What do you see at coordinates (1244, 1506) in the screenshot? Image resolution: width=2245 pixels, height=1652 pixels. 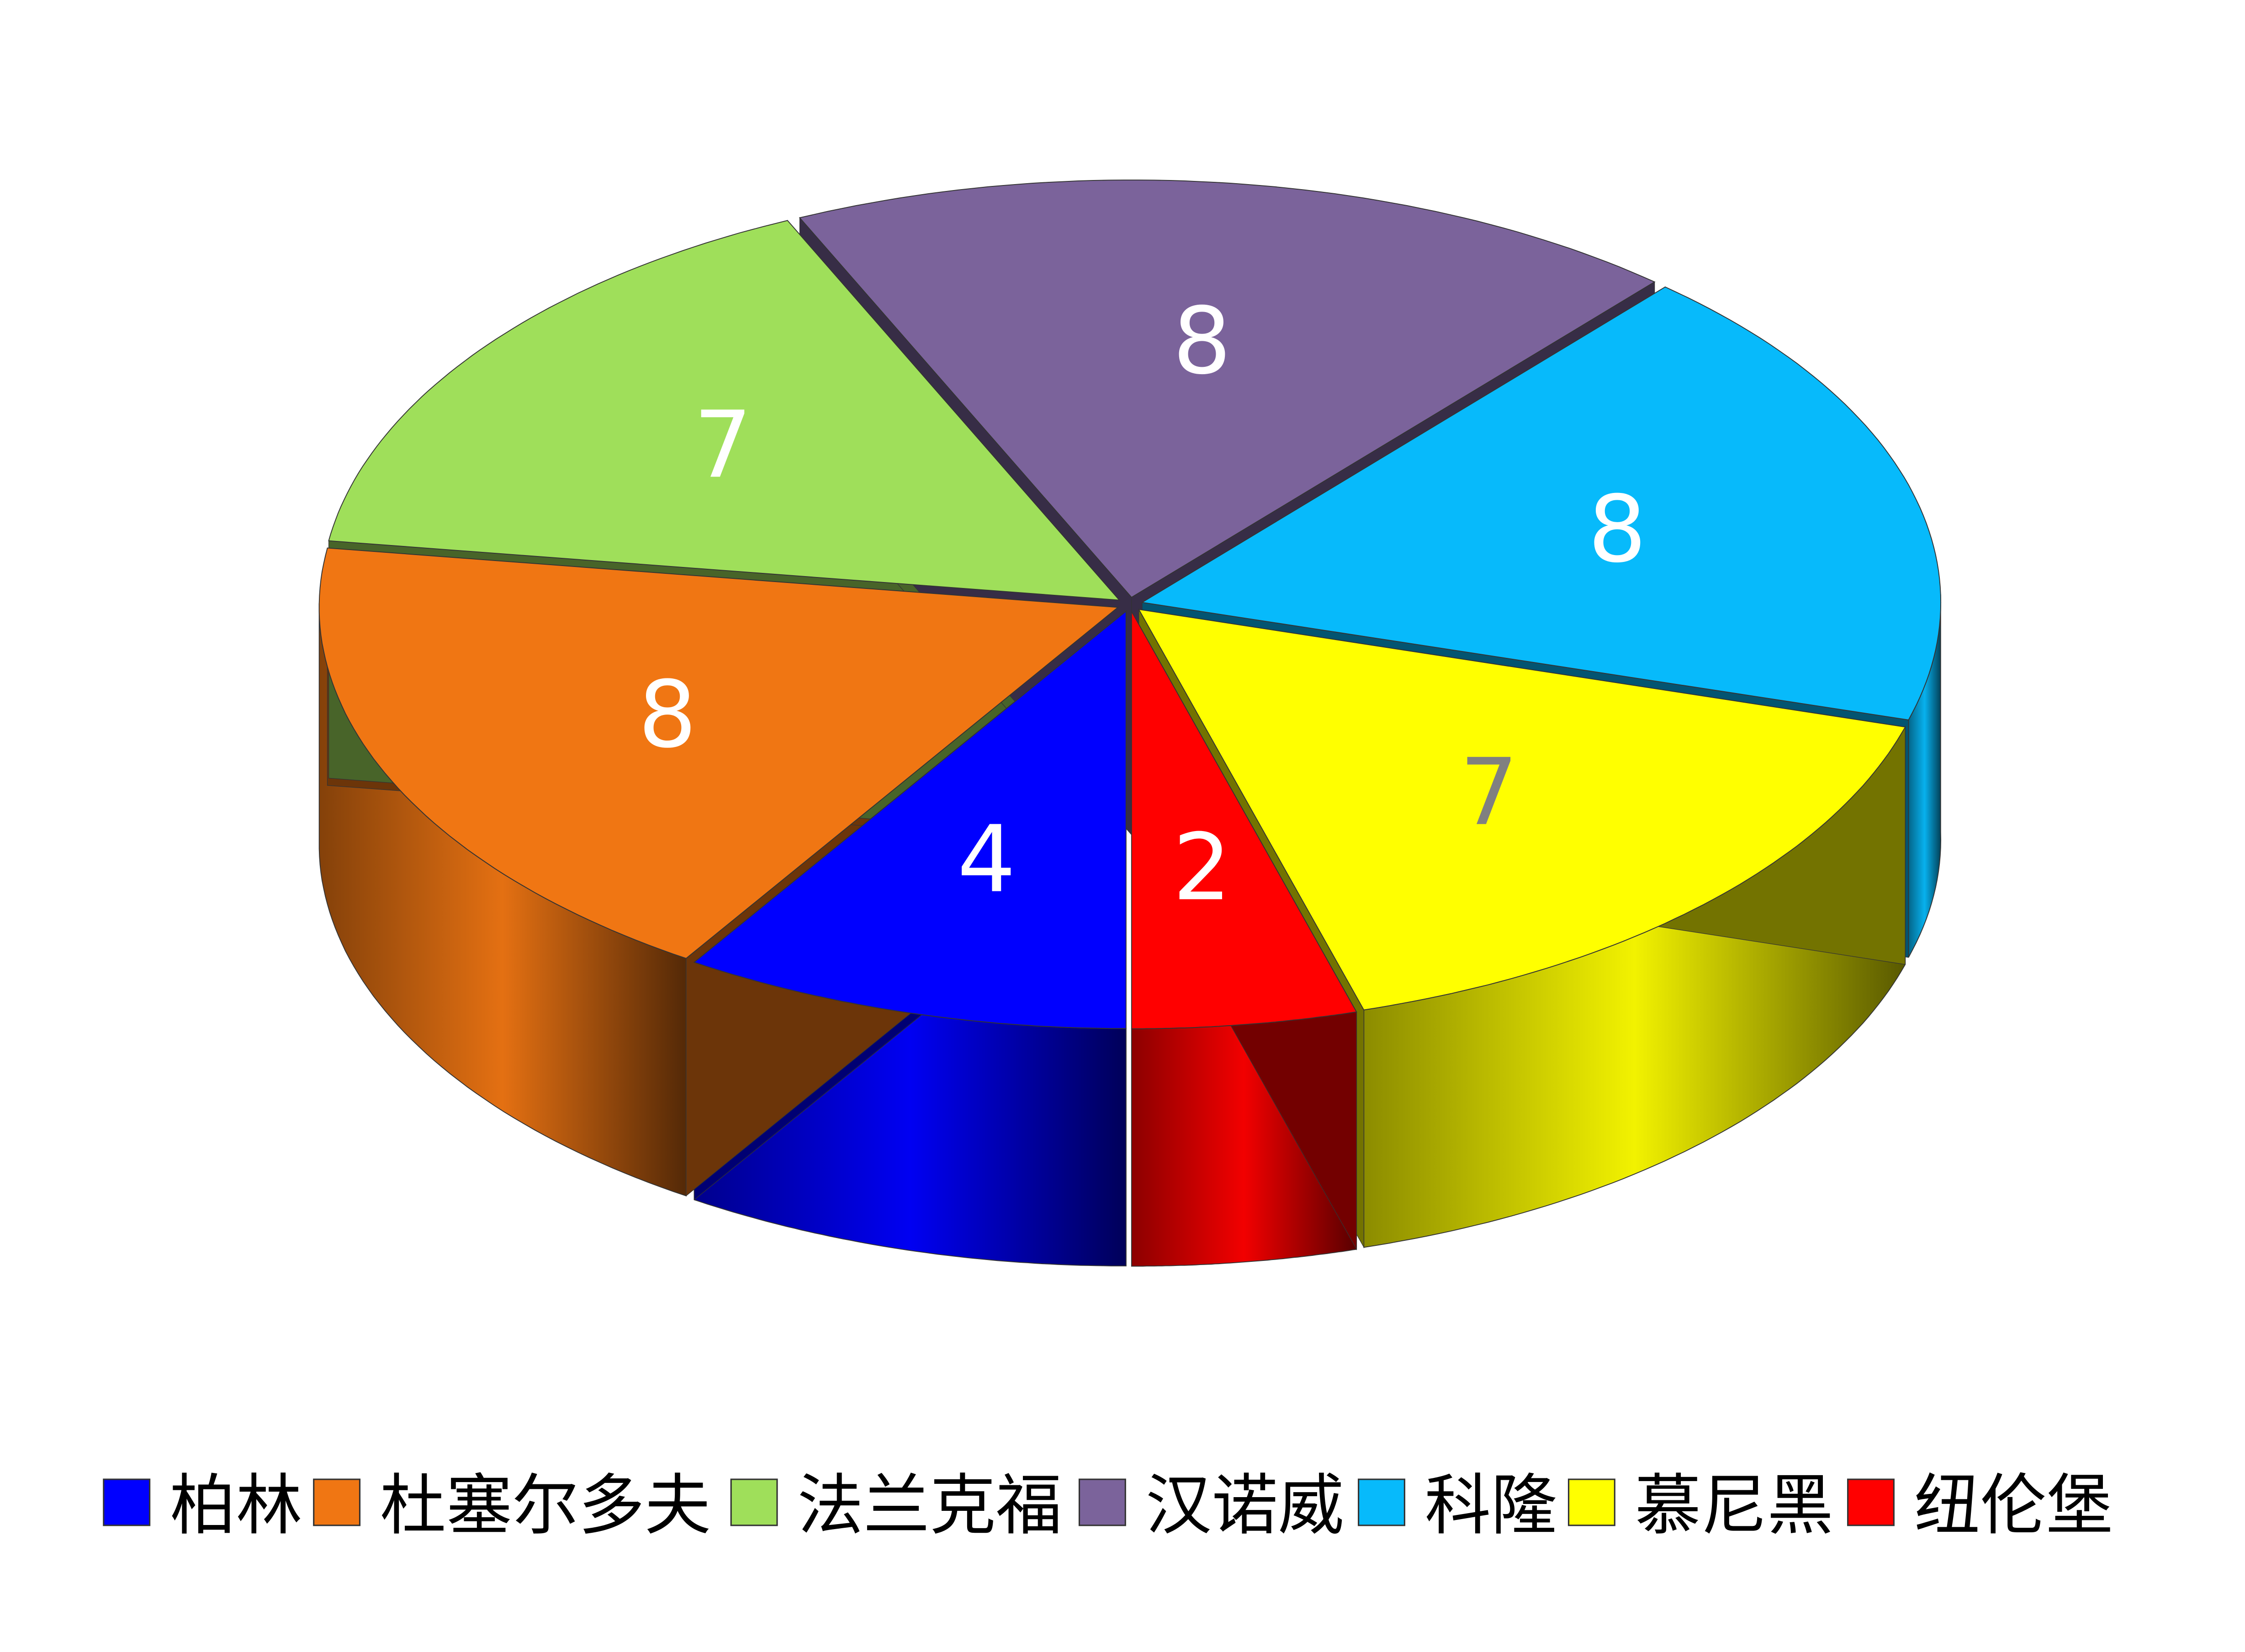 I see `legend-label: 汉诺威` at bounding box center [1244, 1506].